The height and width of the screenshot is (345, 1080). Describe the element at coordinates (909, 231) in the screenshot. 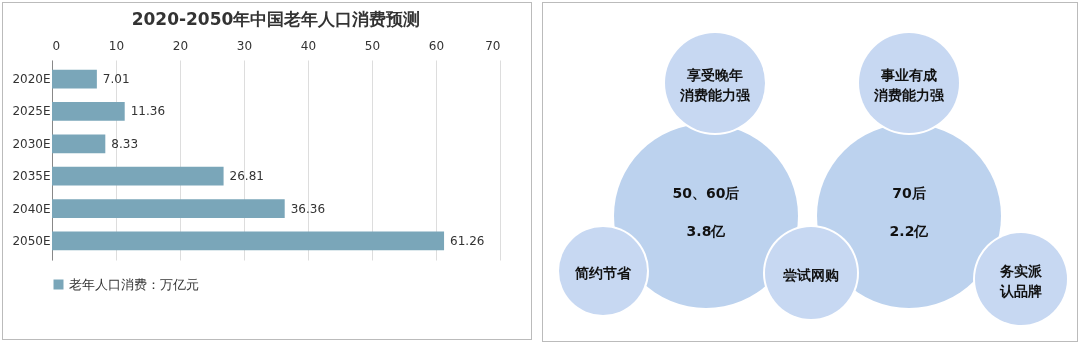

I see `text: 2.2亿` at that location.